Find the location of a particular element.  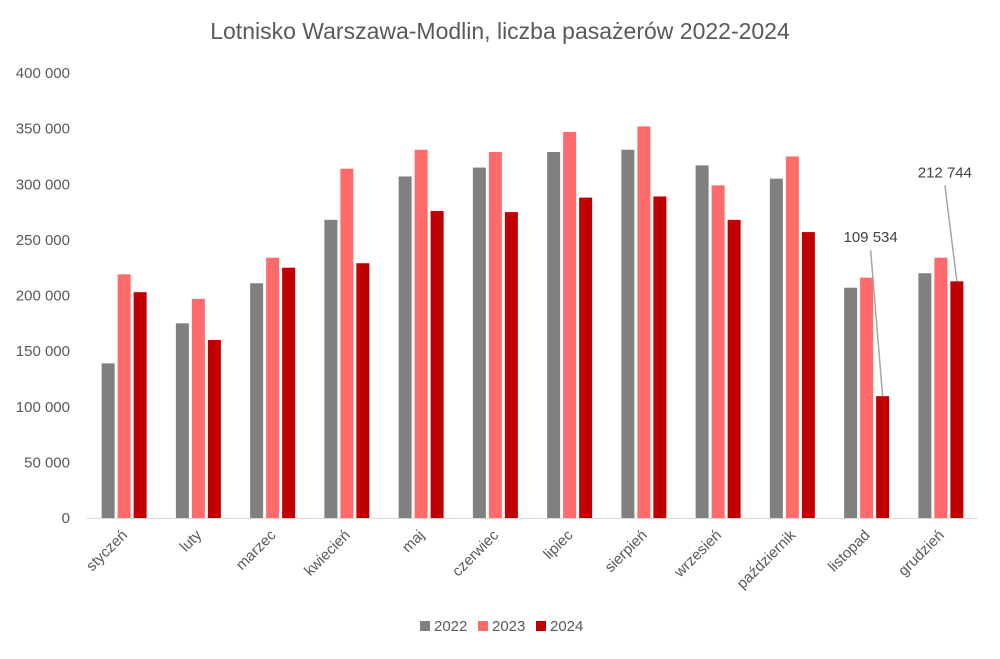

data-label: 109 534 is located at coordinates (871, 237).